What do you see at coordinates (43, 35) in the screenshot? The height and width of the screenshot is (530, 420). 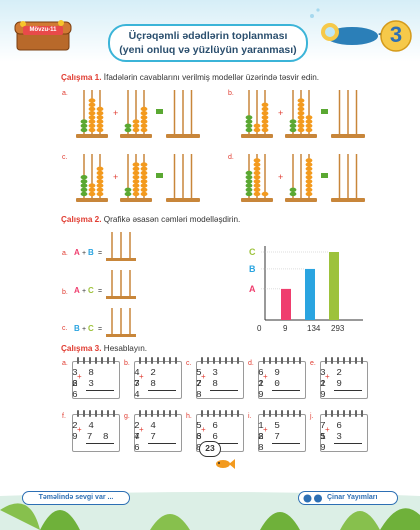 I see `treasure-chest-icon` at bounding box center [43, 35].